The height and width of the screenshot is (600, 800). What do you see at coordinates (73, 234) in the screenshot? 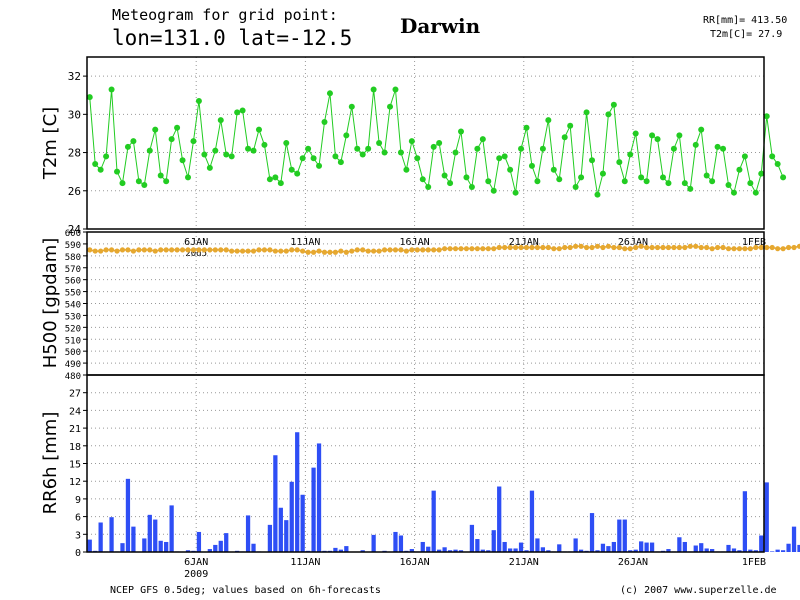
I see `h500-ytick-label-12: 600` at bounding box center [73, 234].